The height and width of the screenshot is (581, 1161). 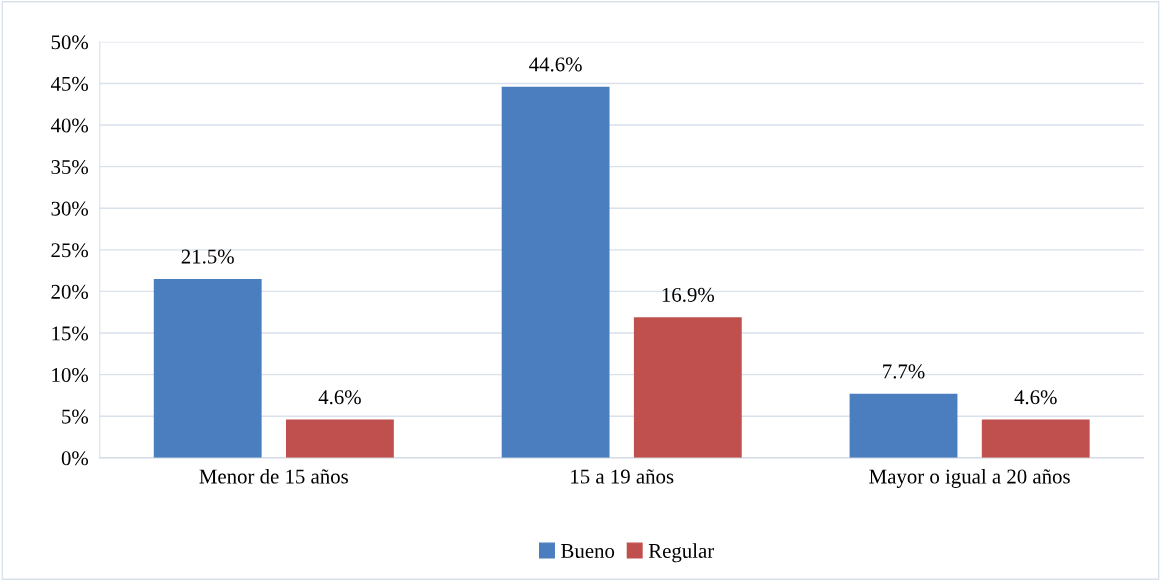 I want to click on y-tick-label: 0%, so click(x=75, y=458).